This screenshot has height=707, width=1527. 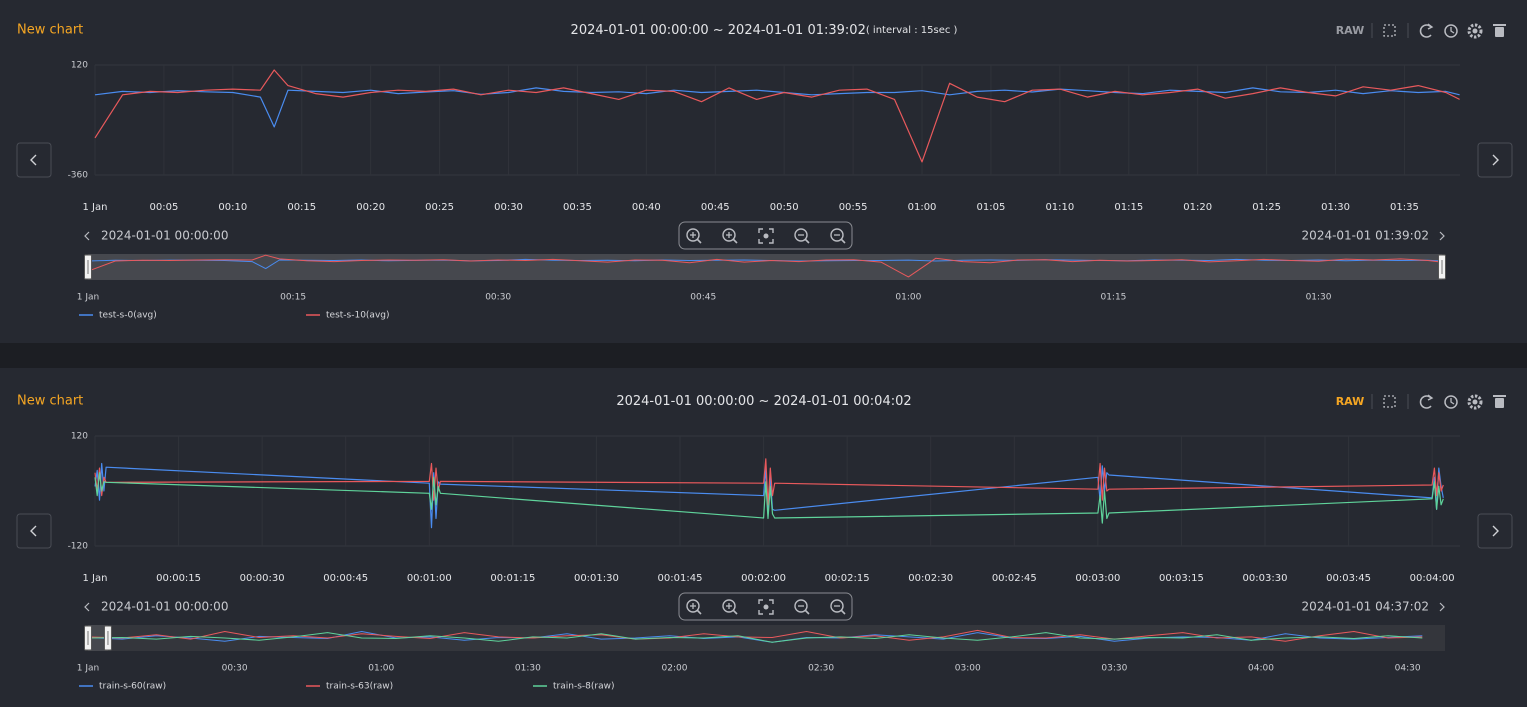 What do you see at coordinates (1404, 207) in the screenshot?
I see `x-tick-label: 01:35` at bounding box center [1404, 207].